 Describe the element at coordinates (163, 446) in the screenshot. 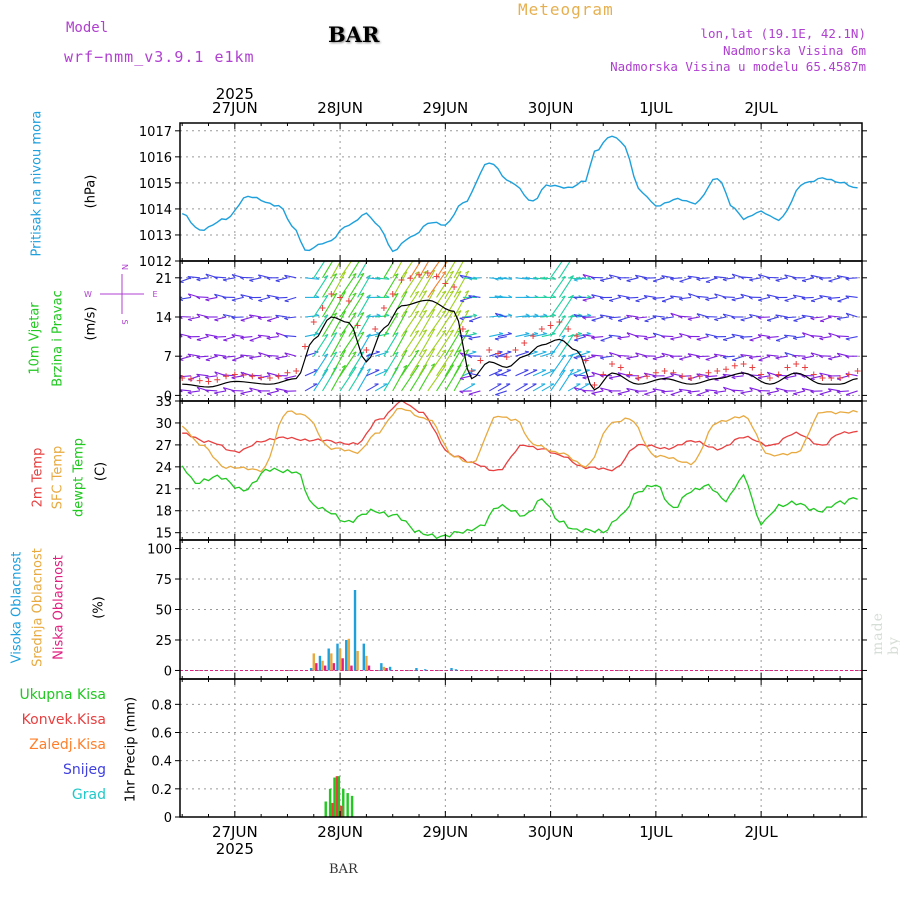

I see `ytick-label: 27` at that location.